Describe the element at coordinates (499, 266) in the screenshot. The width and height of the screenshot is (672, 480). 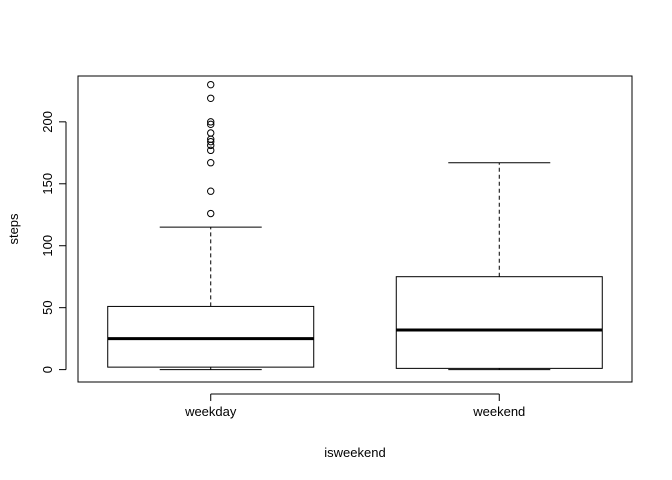
I see `box-weekend` at that location.